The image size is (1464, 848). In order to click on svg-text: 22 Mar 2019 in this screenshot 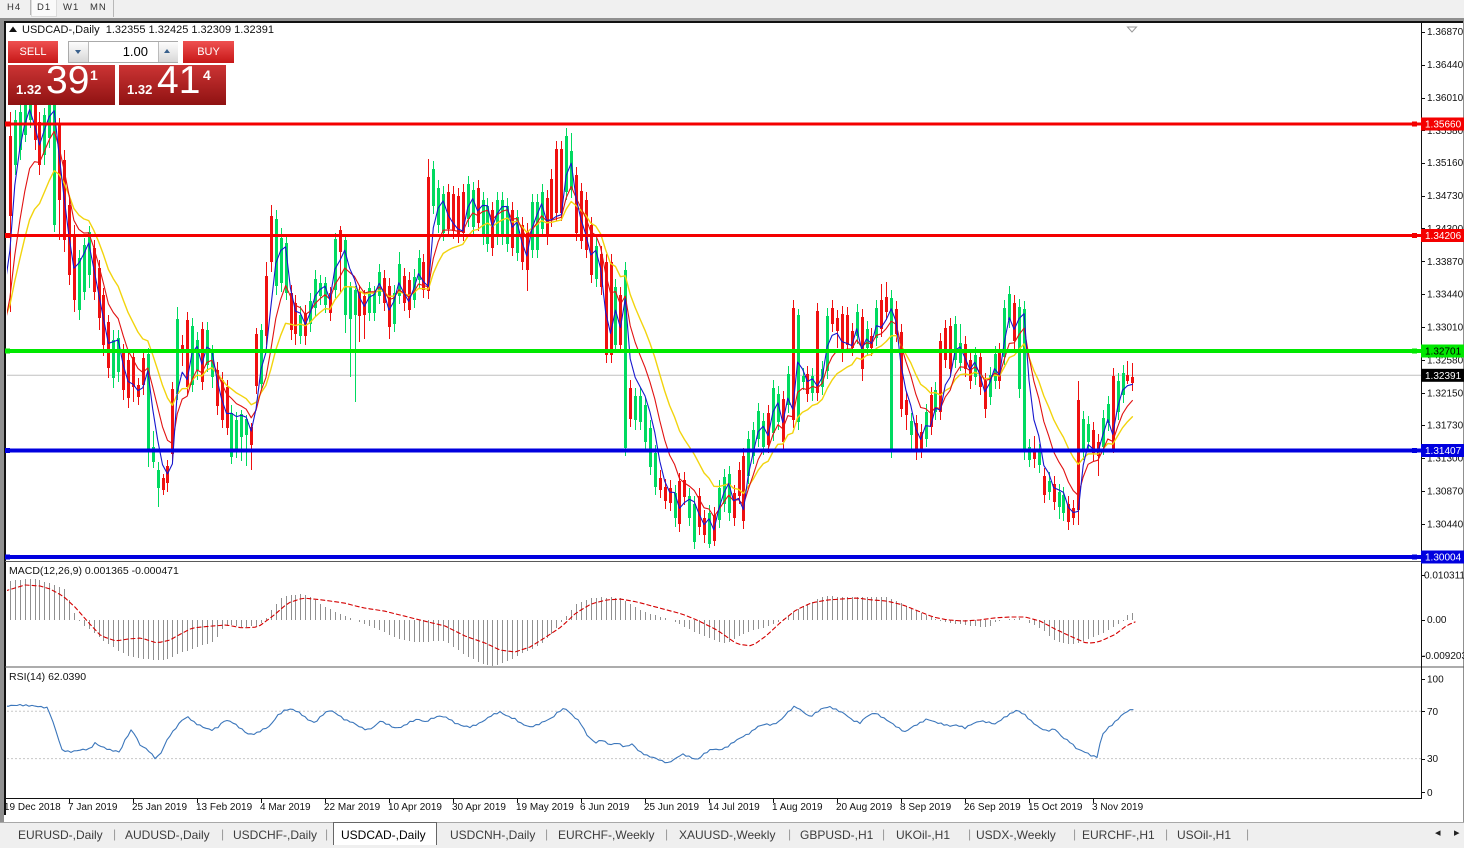, I will do `click(352, 807)`.